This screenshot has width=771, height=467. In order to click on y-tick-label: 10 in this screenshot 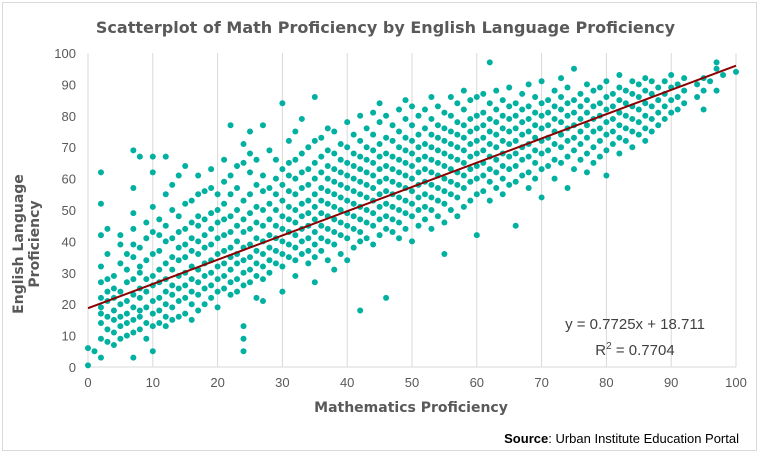, I will do `click(69, 336)`.